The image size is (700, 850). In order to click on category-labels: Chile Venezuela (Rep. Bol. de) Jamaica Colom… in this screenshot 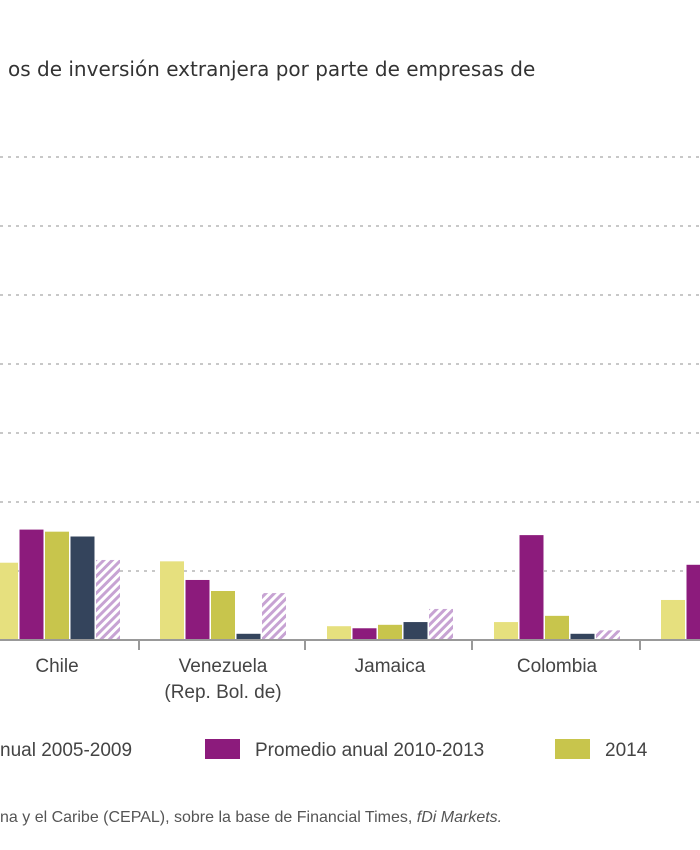, I will do `click(316, 679)`.